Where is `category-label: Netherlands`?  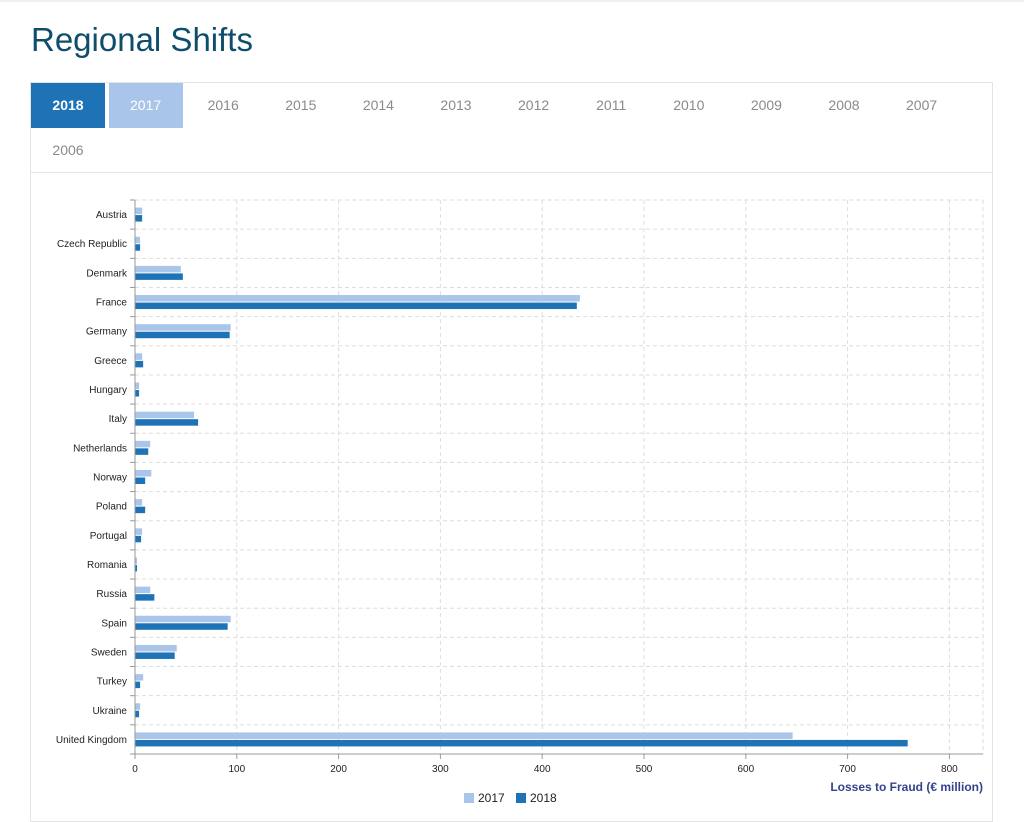 category-label: Netherlands is located at coordinates (100, 448).